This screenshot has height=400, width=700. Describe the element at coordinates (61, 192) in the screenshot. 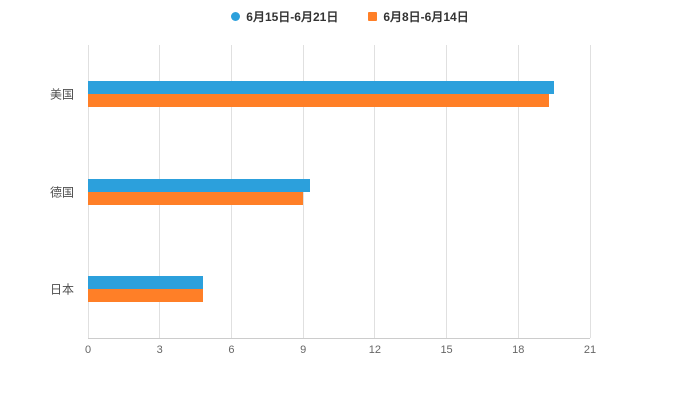

I see `y-category-label: 德国` at that location.